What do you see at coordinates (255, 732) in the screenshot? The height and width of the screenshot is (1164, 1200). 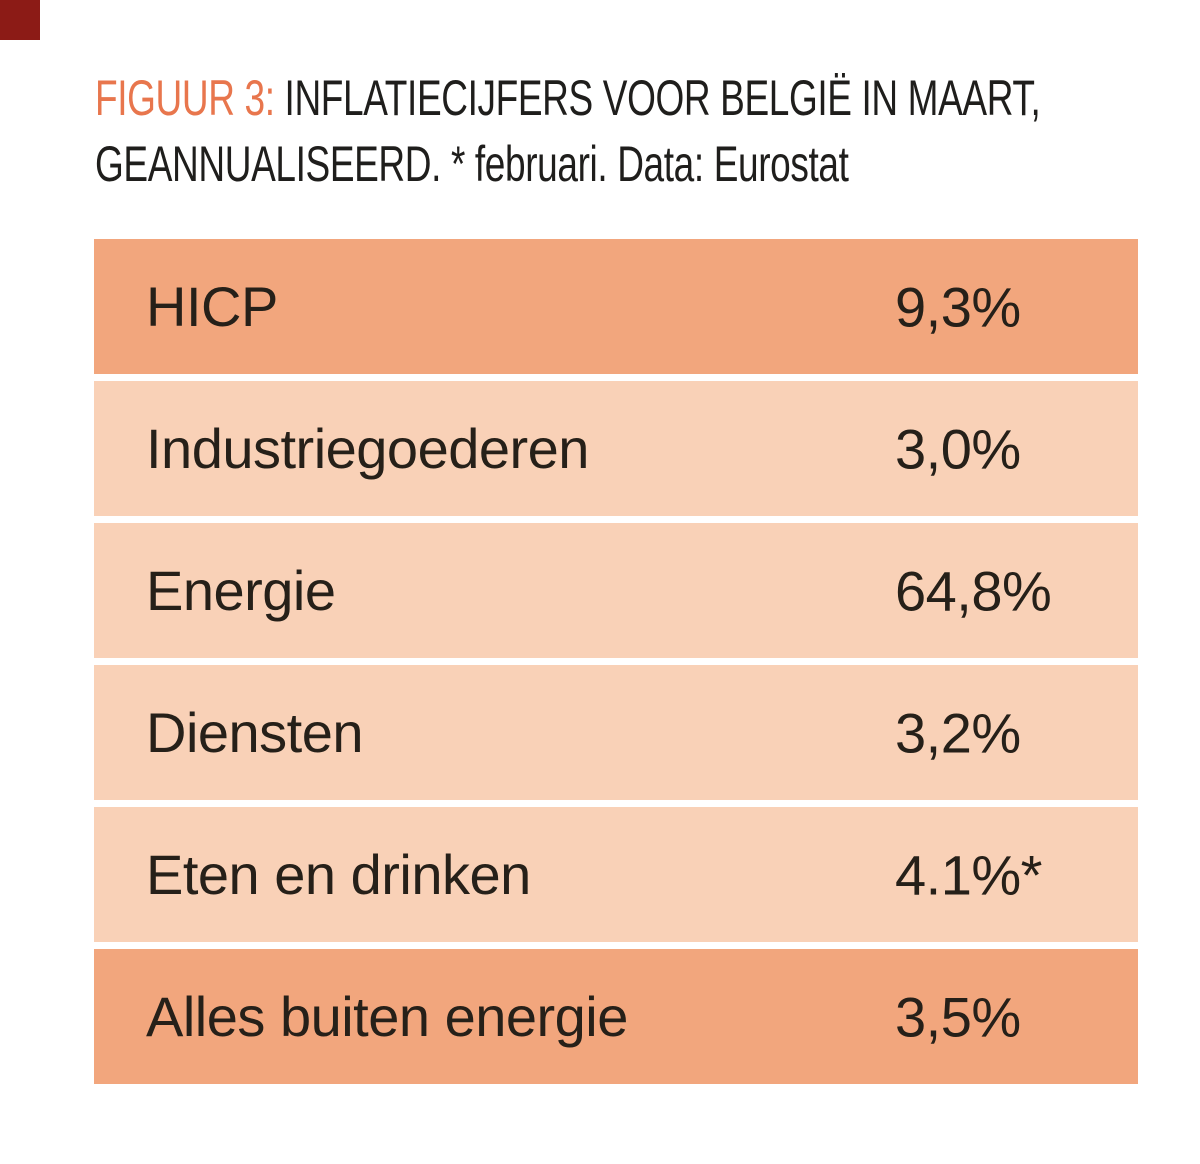 I see `row-label: Diensten` at bounding box center [255, 732].